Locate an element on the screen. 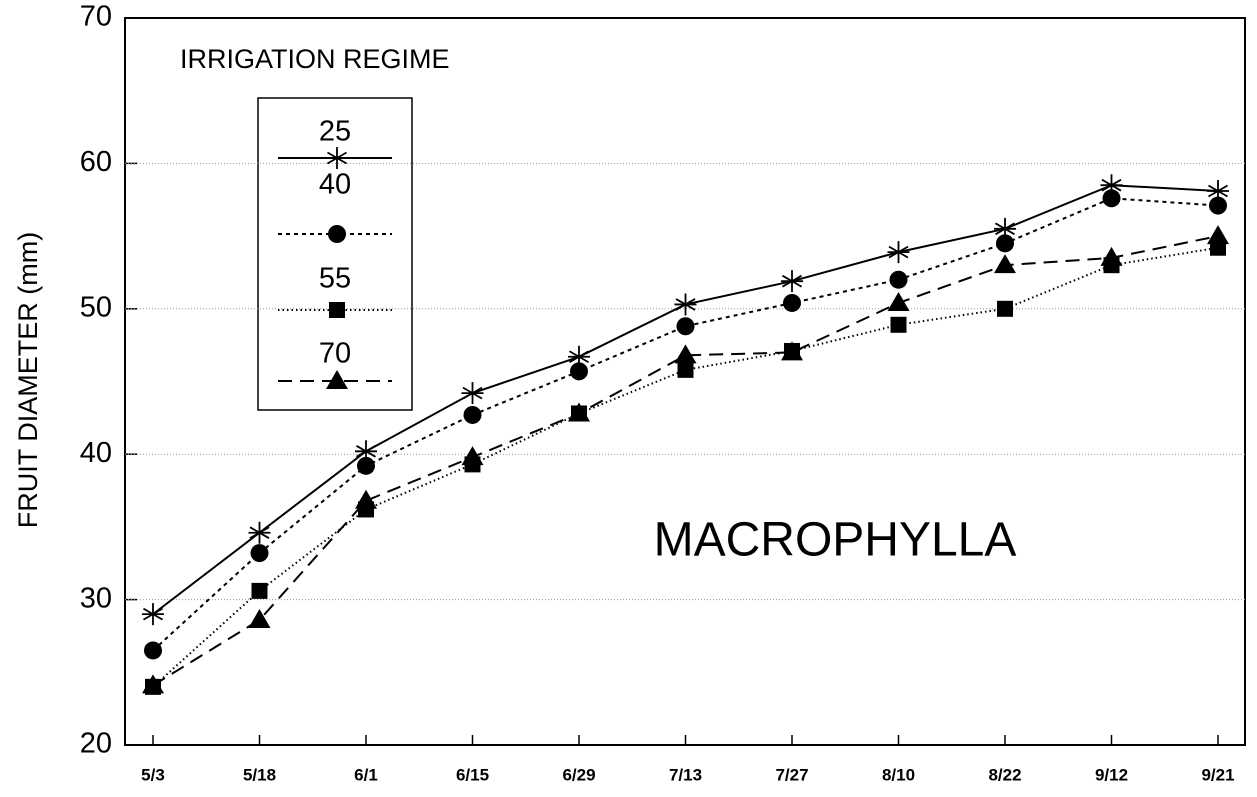 This screenshot has height=797, width=1257. legend-title: IRRIGATION REGIME is located at coordinates (315, 59).